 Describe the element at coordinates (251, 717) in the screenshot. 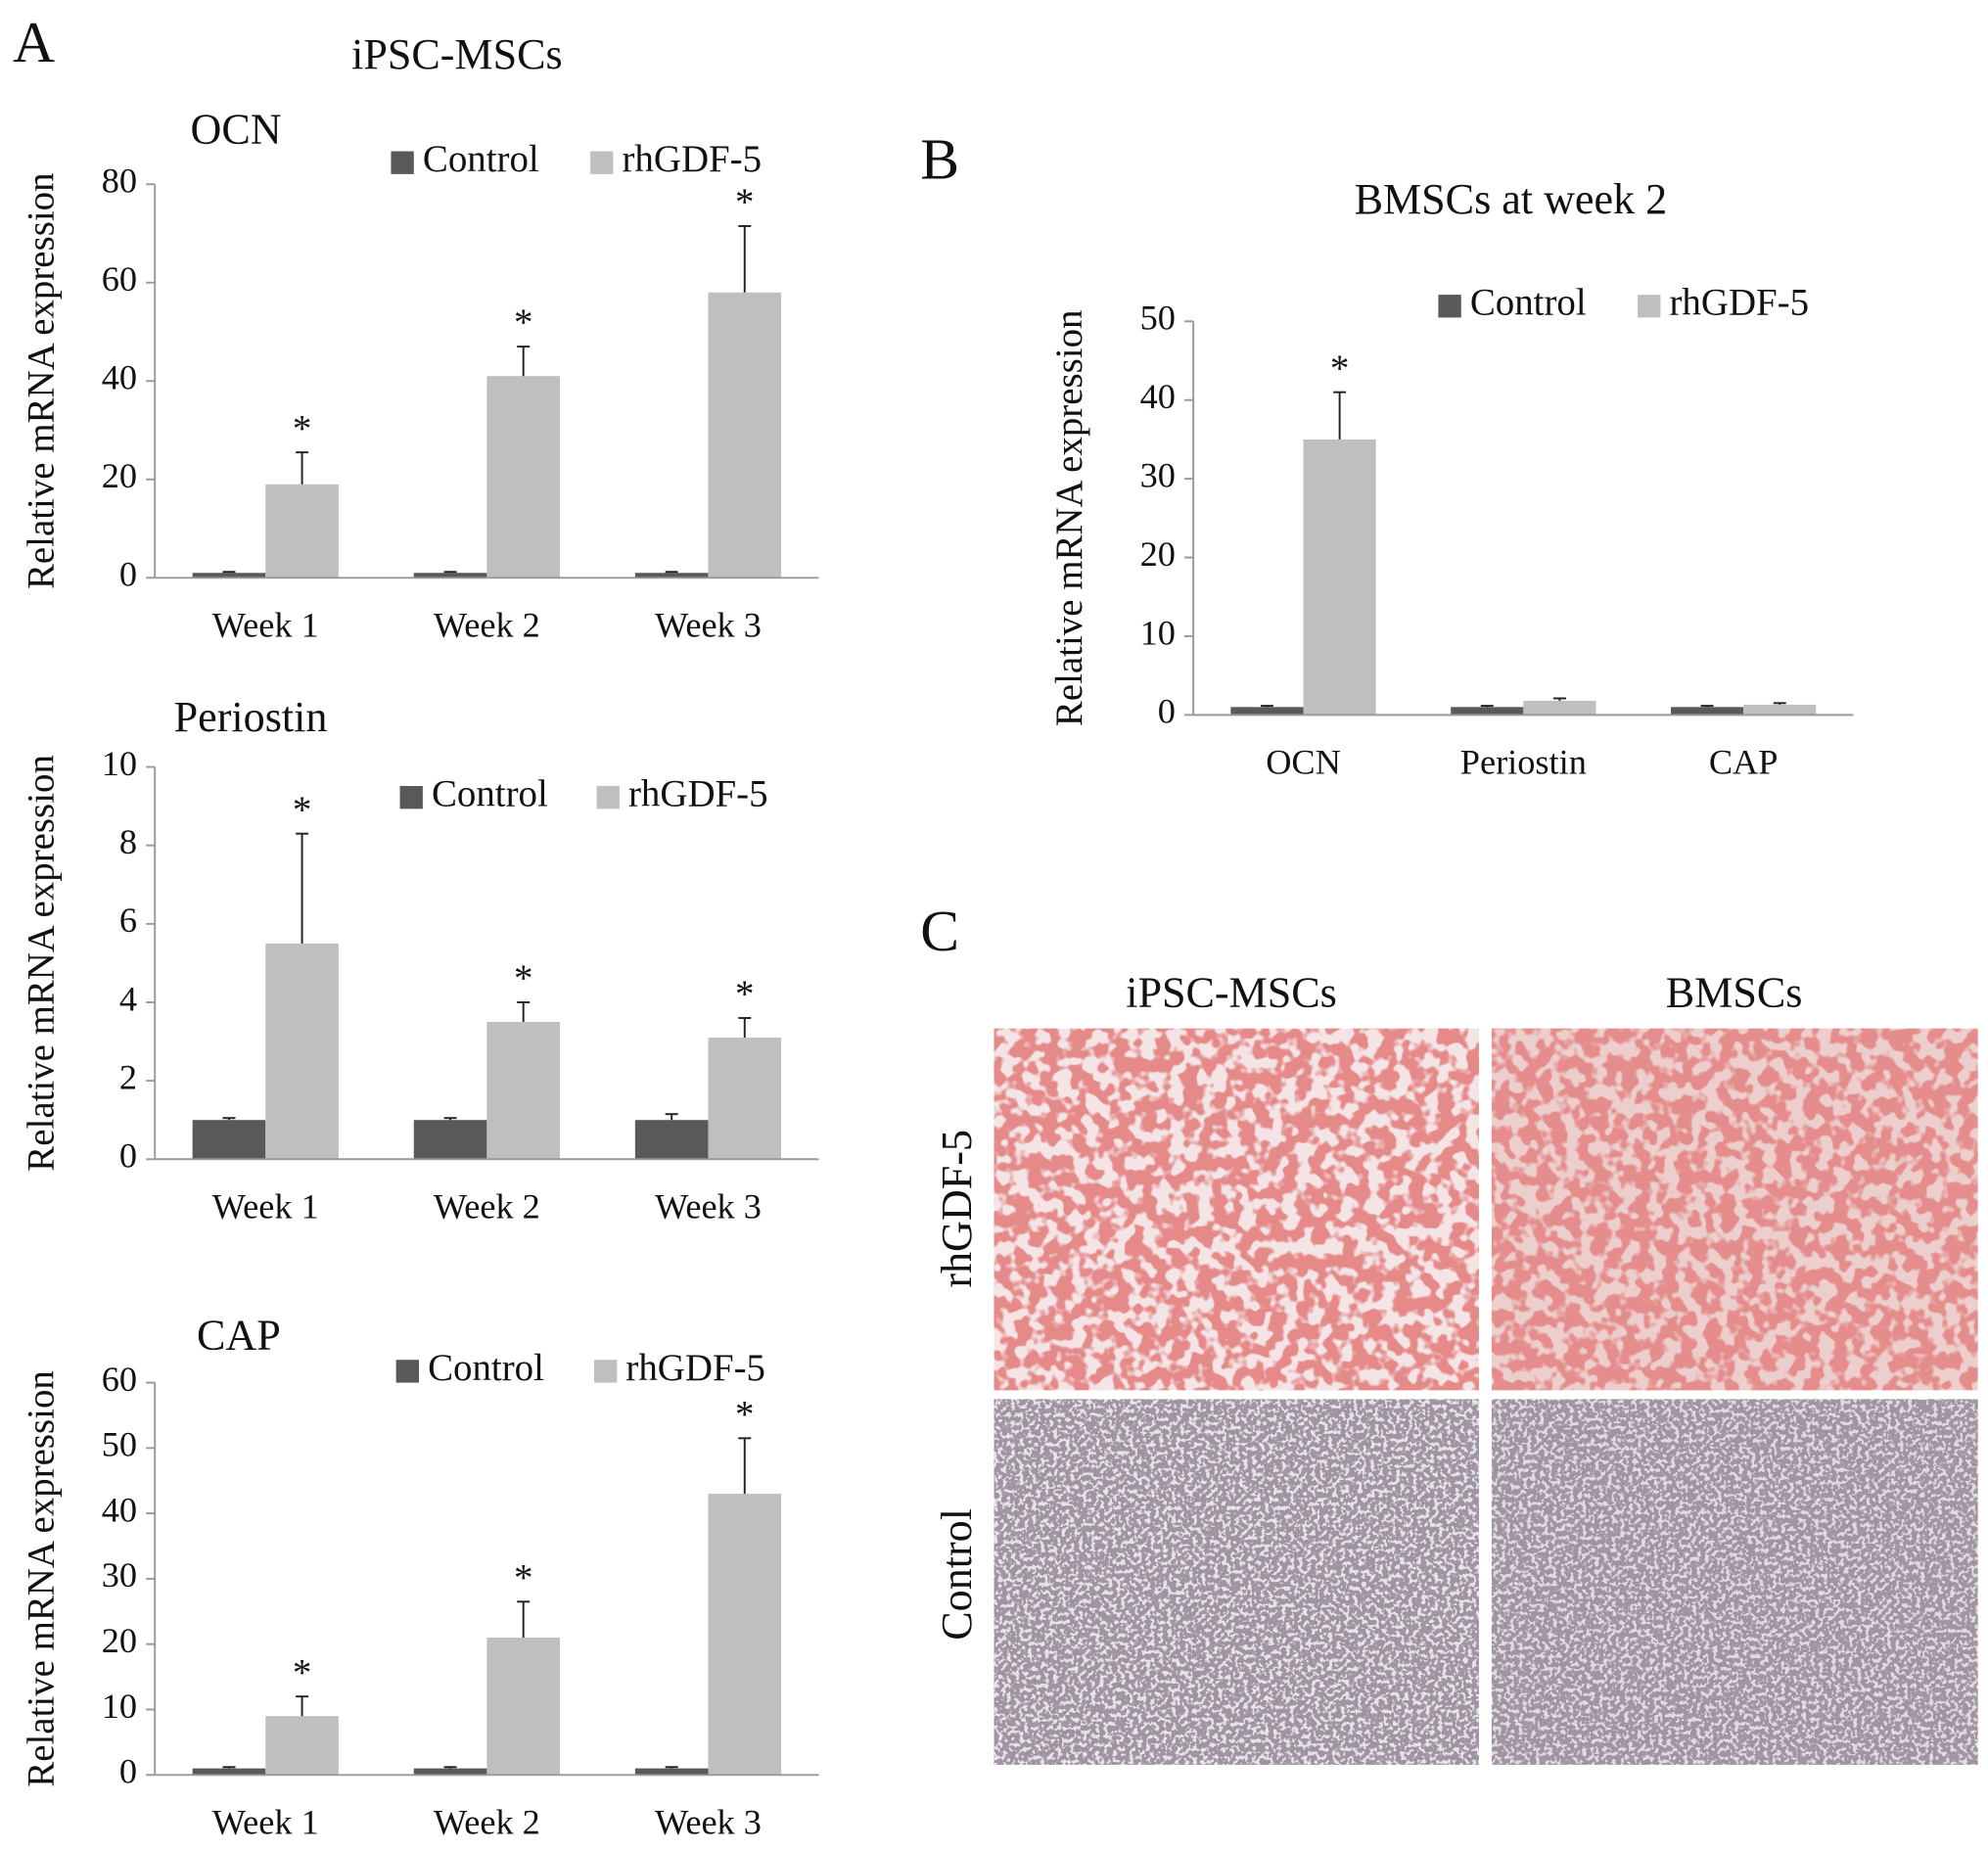

I see `chart-title: Periostin` at that location.